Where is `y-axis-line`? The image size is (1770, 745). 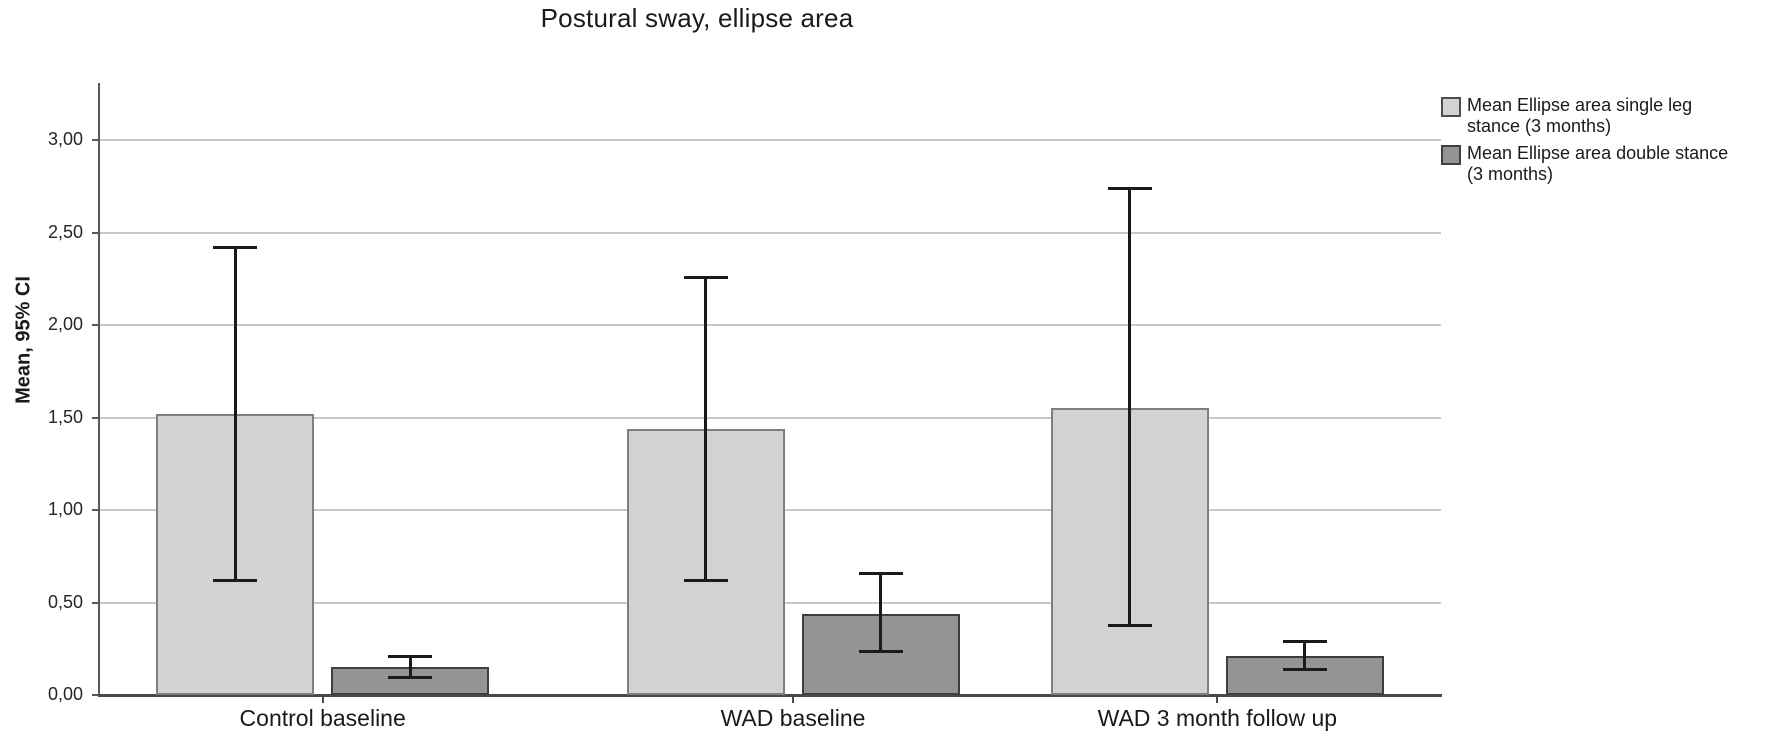 y-axis-line is located at coordinates (99, 389).